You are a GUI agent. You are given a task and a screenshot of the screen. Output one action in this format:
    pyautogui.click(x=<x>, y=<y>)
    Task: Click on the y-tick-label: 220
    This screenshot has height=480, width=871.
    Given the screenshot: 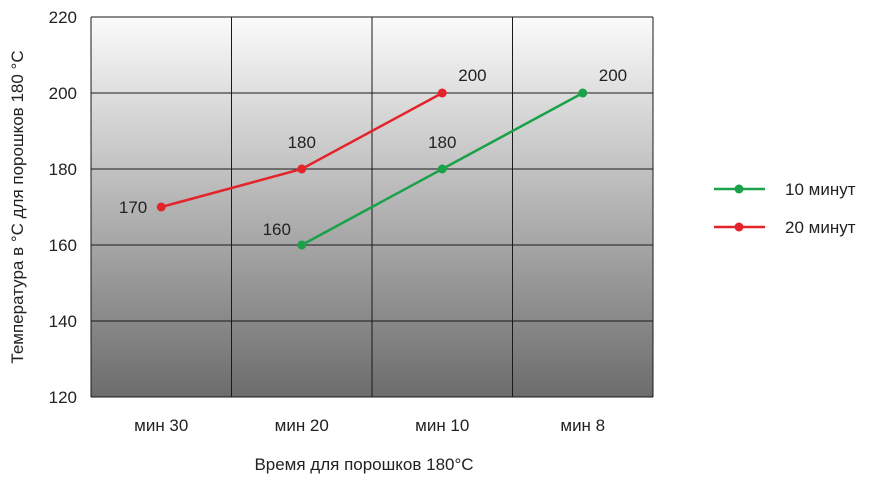 What is the action you would take?
    pyautogui.click(x=63, y=17)
    